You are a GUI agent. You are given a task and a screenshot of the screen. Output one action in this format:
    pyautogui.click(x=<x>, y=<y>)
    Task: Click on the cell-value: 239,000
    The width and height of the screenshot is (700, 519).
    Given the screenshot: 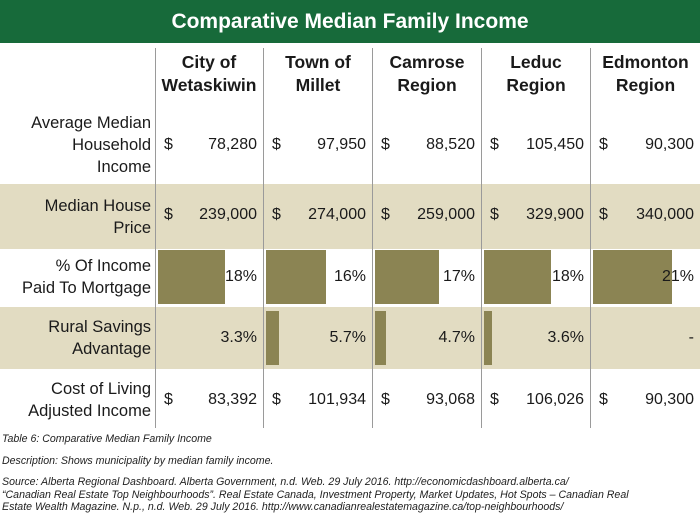 What is the action you would take?
    pyautogui.click(x=228, y=214)
    